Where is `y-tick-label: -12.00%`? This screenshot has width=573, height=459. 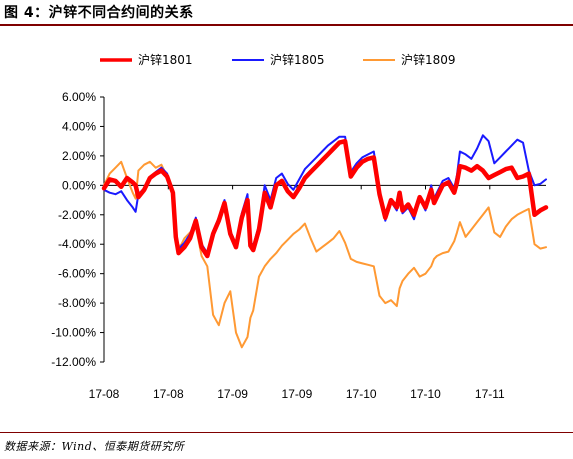 y-tick-label: -12.00% is located at coordinates (73, 362).